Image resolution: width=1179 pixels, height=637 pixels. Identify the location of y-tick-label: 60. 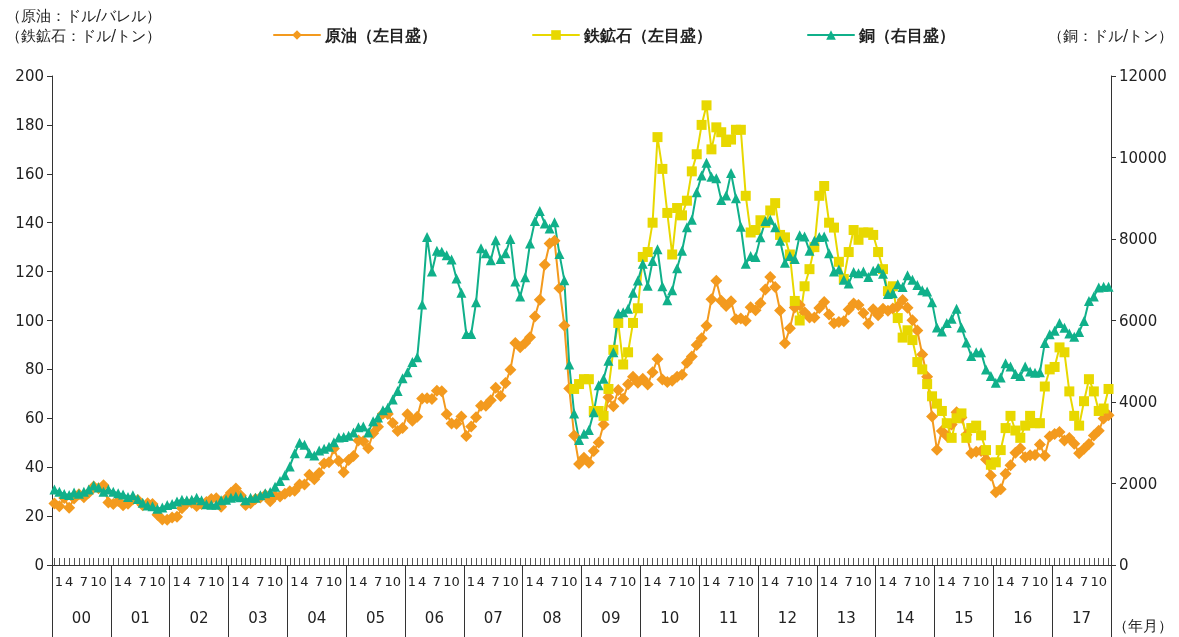
(34, 418).